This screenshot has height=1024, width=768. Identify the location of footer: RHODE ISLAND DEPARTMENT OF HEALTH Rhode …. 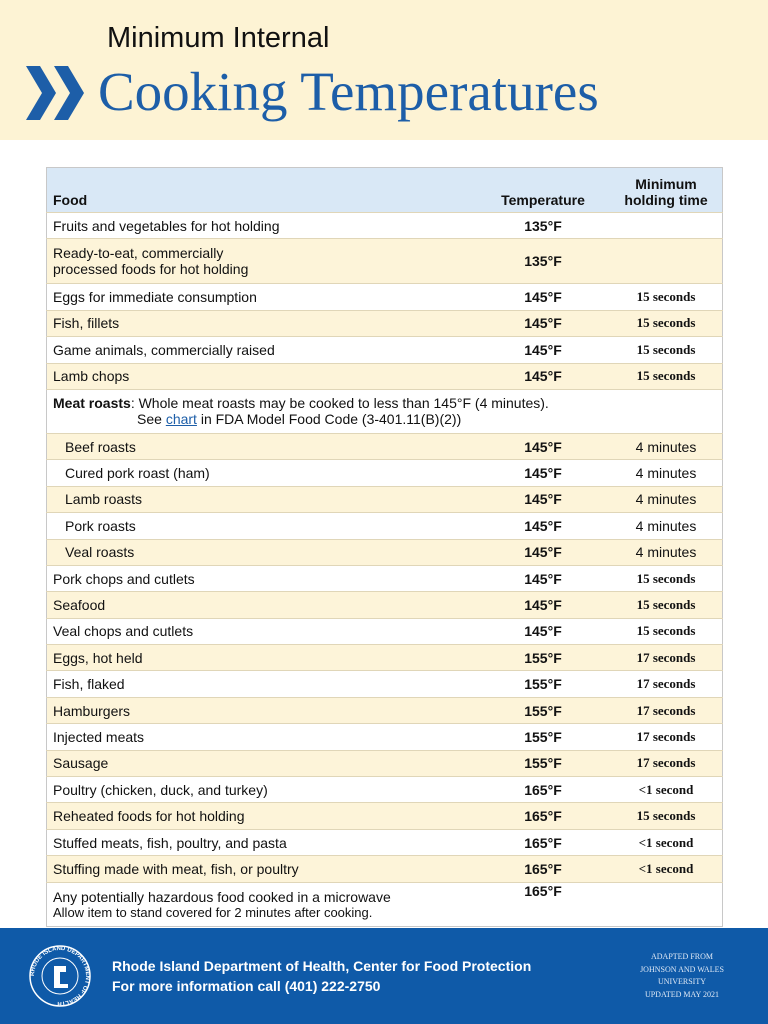
(384, 976).